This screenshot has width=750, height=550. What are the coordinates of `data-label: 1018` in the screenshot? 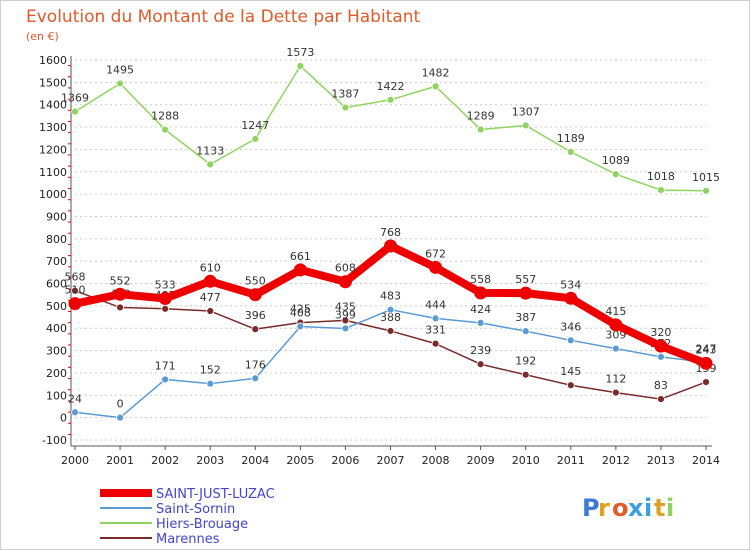 It's located at (661, 176).